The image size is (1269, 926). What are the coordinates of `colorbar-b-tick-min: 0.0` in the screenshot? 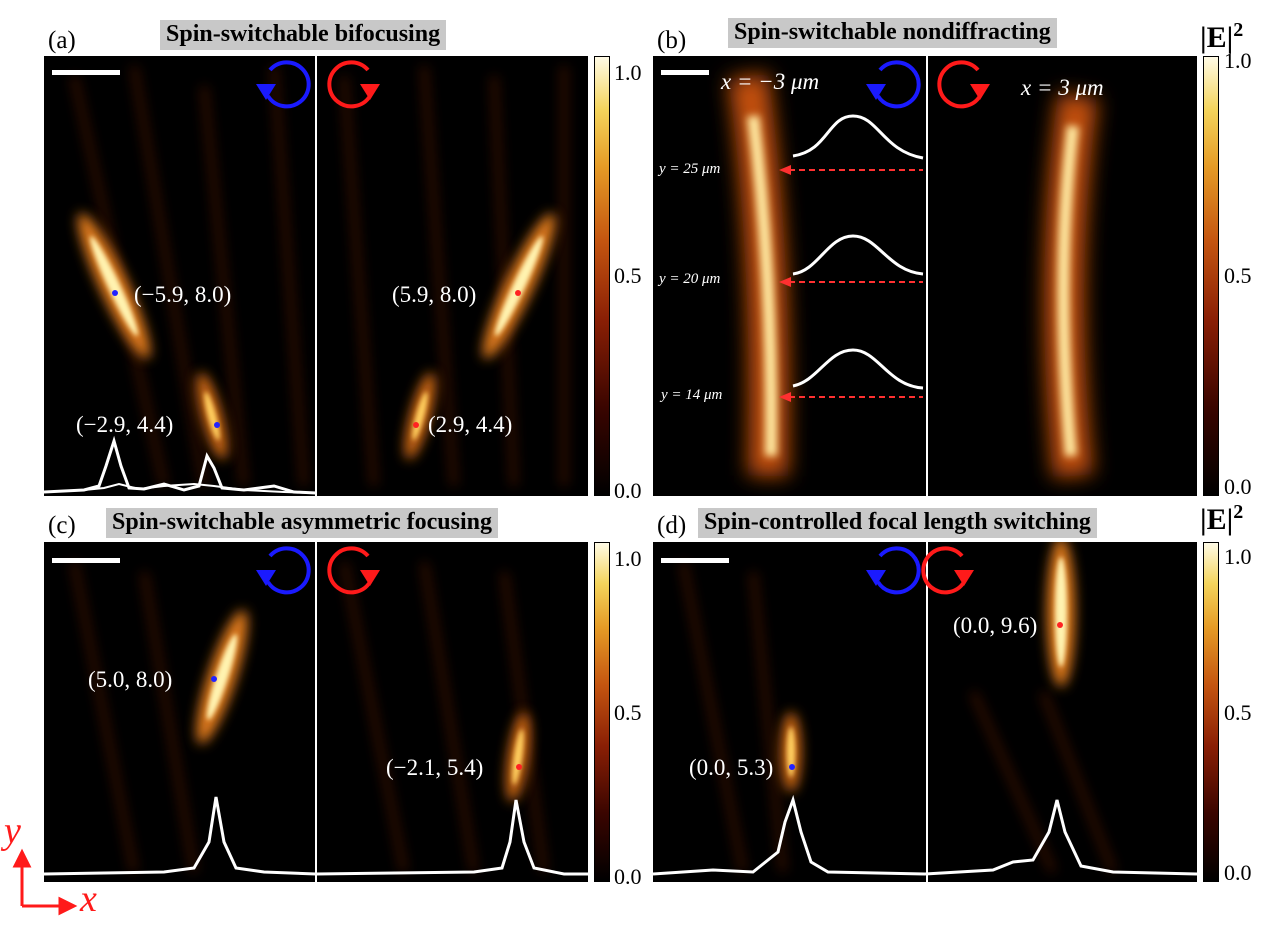 It's located at (1238, 486).